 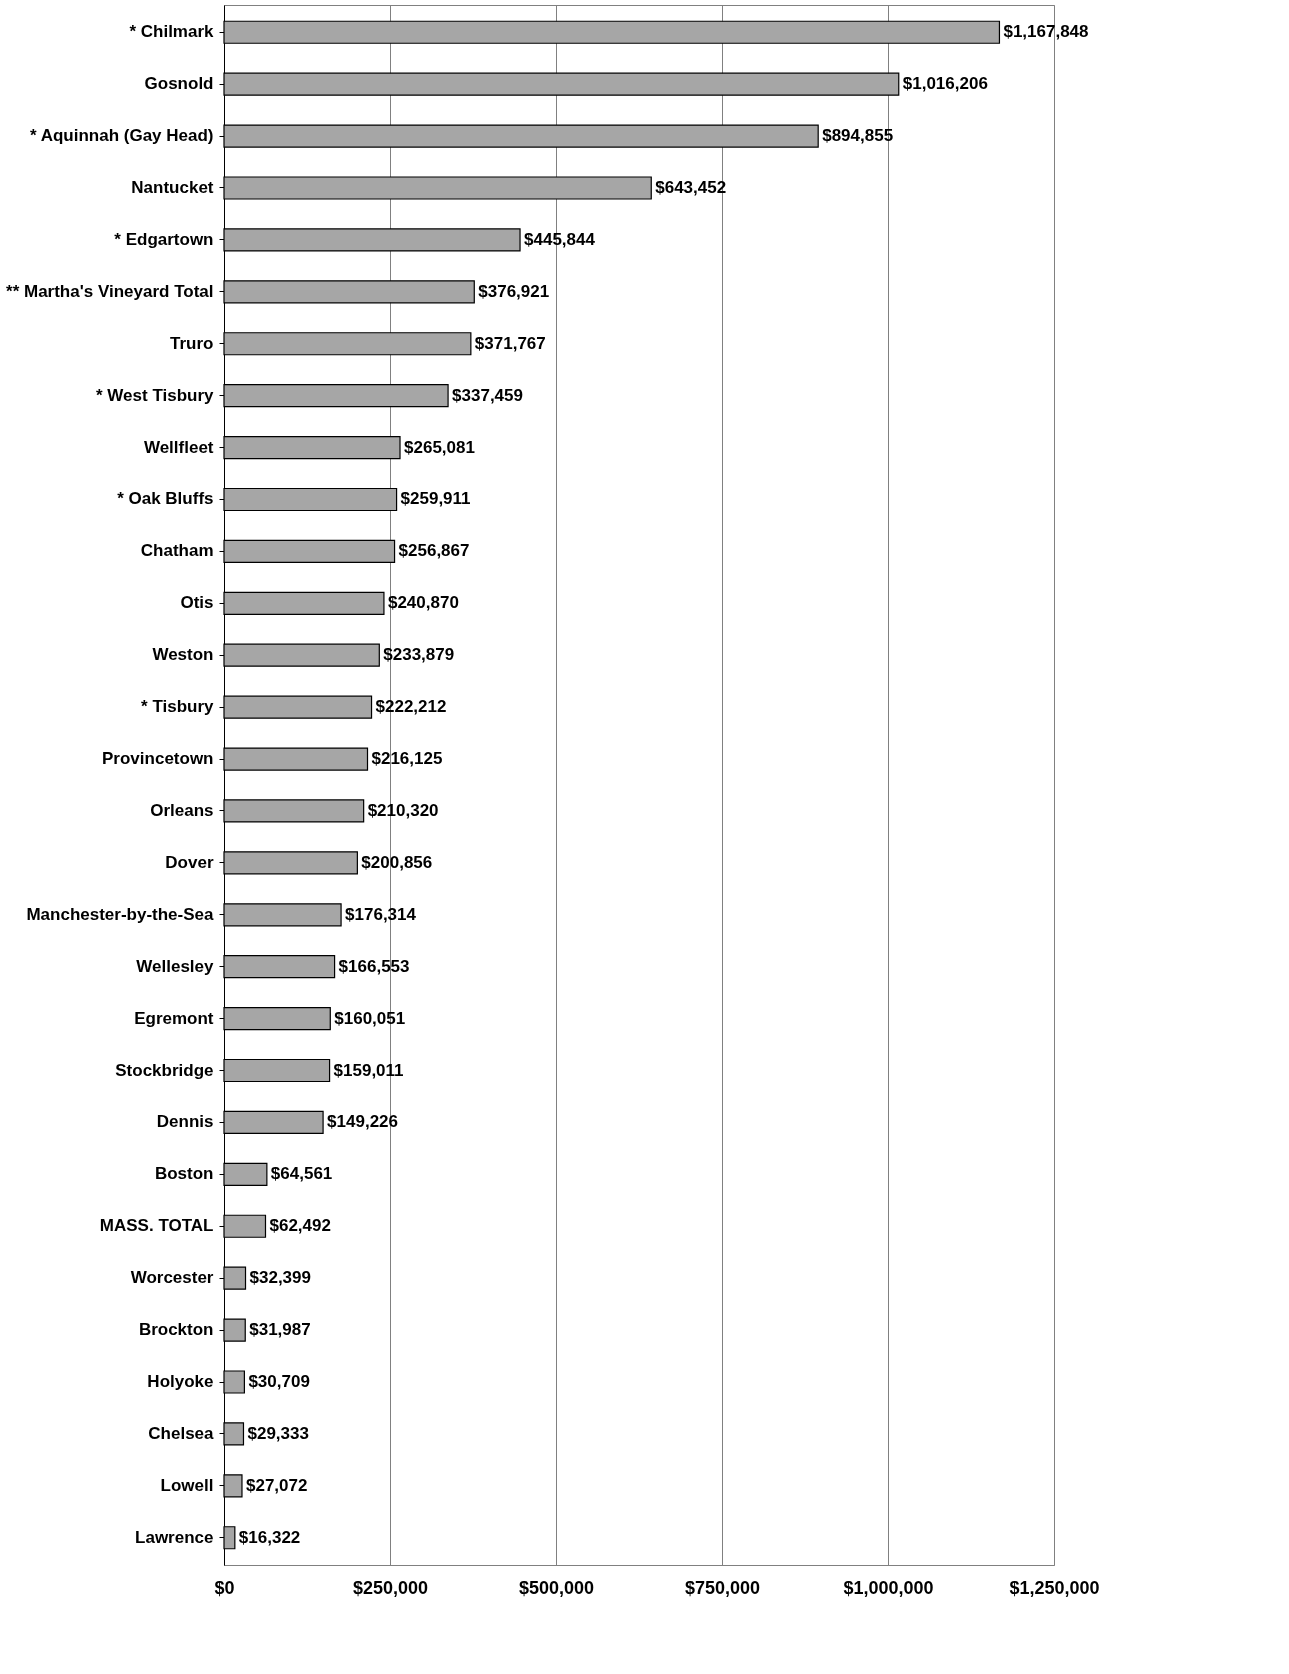 I want to click on y-tick-label: Manchester-by-the-Sea, so click(x=120, y=914).